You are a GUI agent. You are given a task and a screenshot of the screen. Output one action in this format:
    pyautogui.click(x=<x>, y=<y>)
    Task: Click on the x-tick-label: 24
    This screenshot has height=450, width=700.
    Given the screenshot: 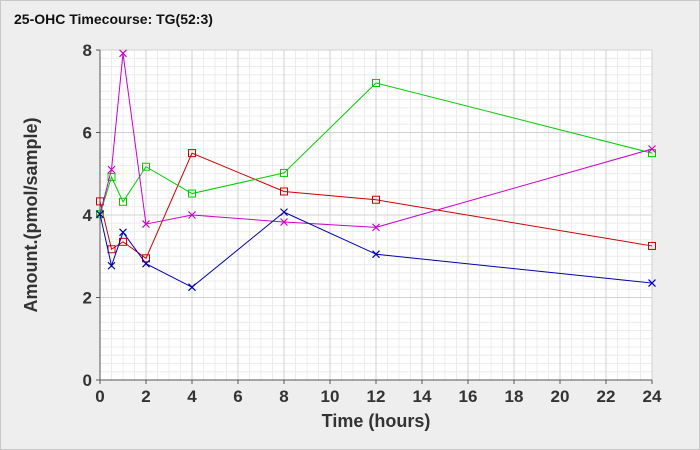 What is the action you would take?
    pyautogui.click(x=652, y=396)
    